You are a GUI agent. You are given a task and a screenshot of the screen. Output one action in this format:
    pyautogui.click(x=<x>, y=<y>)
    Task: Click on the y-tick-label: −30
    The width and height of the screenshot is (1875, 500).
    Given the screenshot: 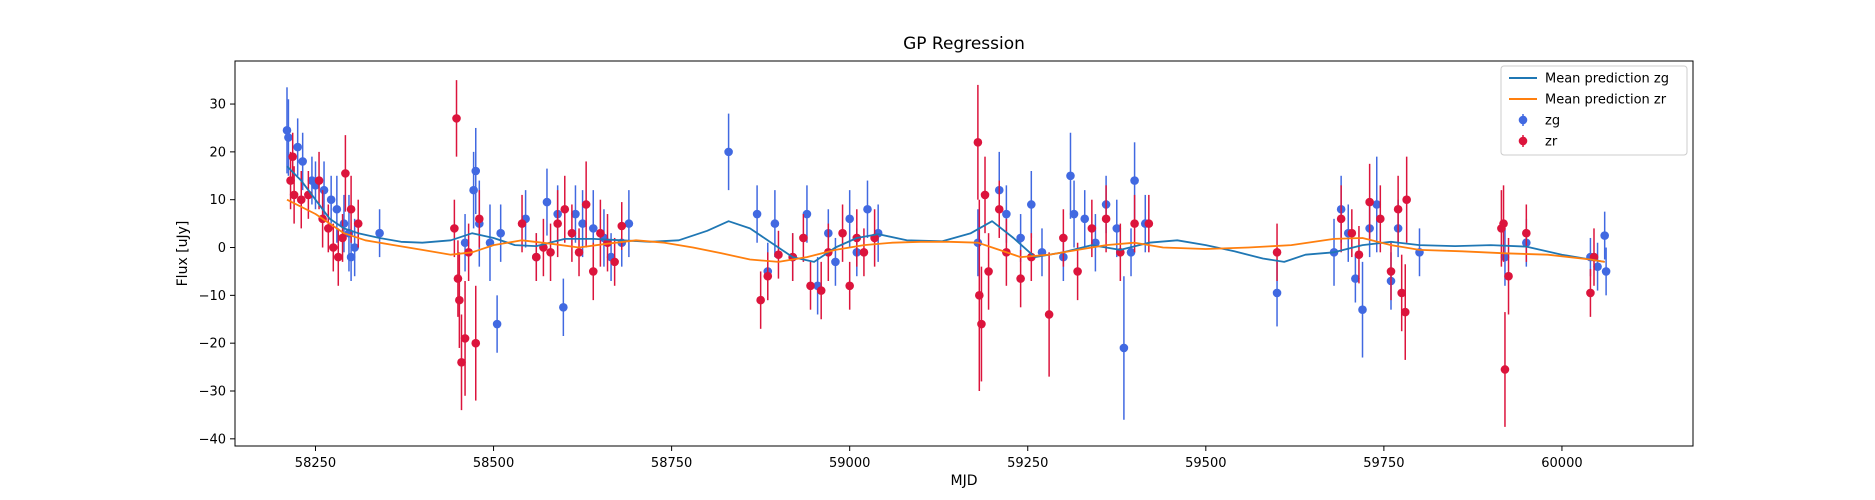 What is the action you would take?
    pyautogui.click(x=212, y=392)
    